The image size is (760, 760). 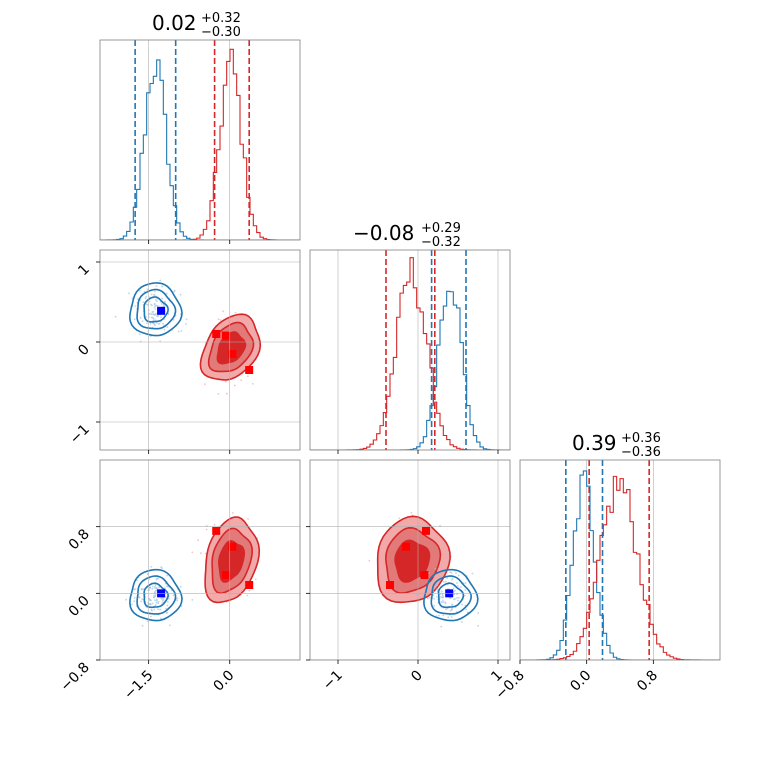 What do you see at coordinates (383, 233) in the screenshot?
I see `title-median-2: −0.08` at bounding box center [383, 233].